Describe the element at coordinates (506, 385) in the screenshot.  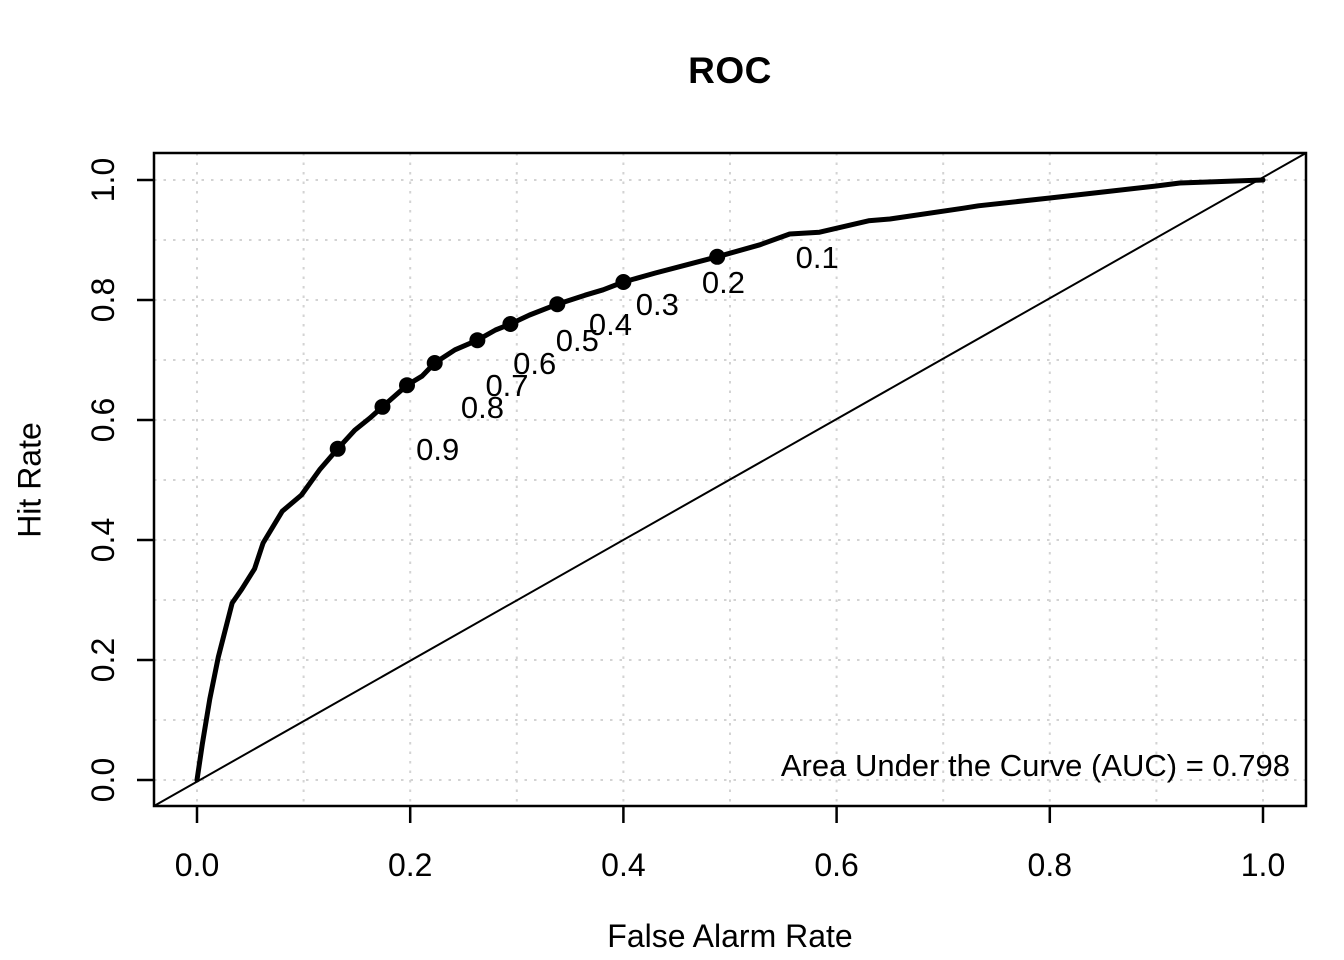
I see `threshold-label: 0.7` at that location.